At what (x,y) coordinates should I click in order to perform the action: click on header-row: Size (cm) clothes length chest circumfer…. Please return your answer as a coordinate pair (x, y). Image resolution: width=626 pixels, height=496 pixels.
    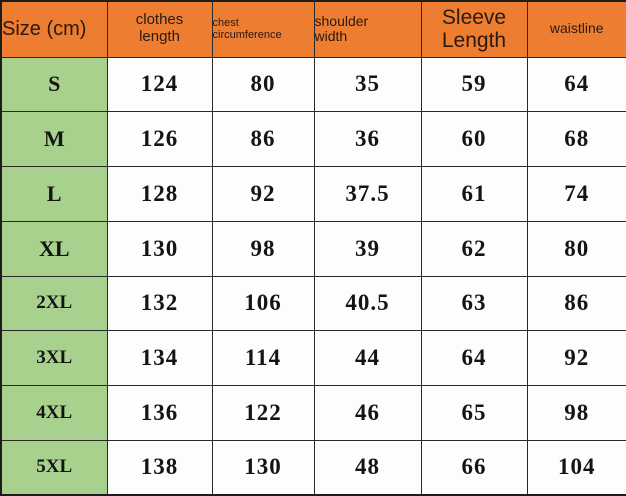
    Looking at the image, I should click on (313, 29).